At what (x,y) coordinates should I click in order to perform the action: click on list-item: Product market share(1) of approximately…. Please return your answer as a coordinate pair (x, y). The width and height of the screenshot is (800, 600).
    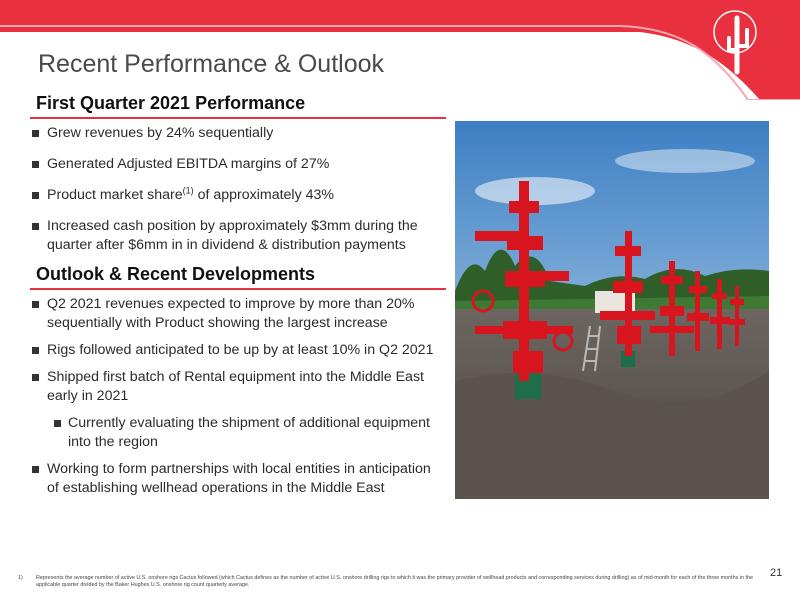
    Looking at the image, I should click on (235, 195).